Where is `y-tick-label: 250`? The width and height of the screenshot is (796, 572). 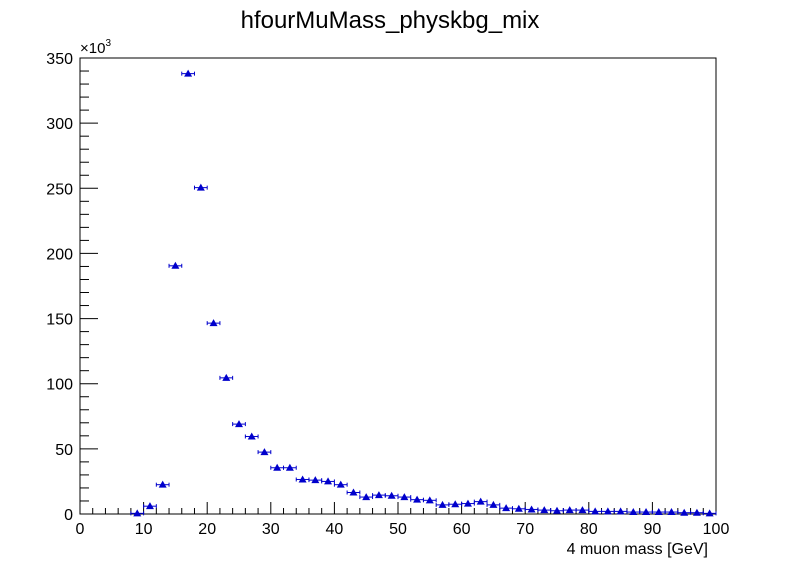
y-tick-label: 250 is located at coordinates (59, 189).